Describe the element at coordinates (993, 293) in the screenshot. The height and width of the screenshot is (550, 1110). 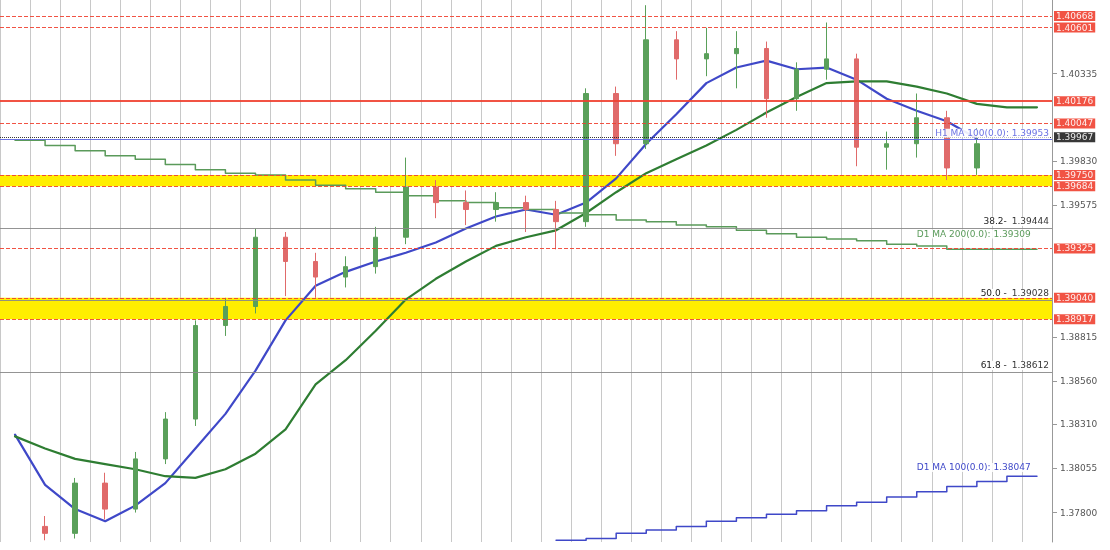
I see `annotation: 50.0 -` at that location.